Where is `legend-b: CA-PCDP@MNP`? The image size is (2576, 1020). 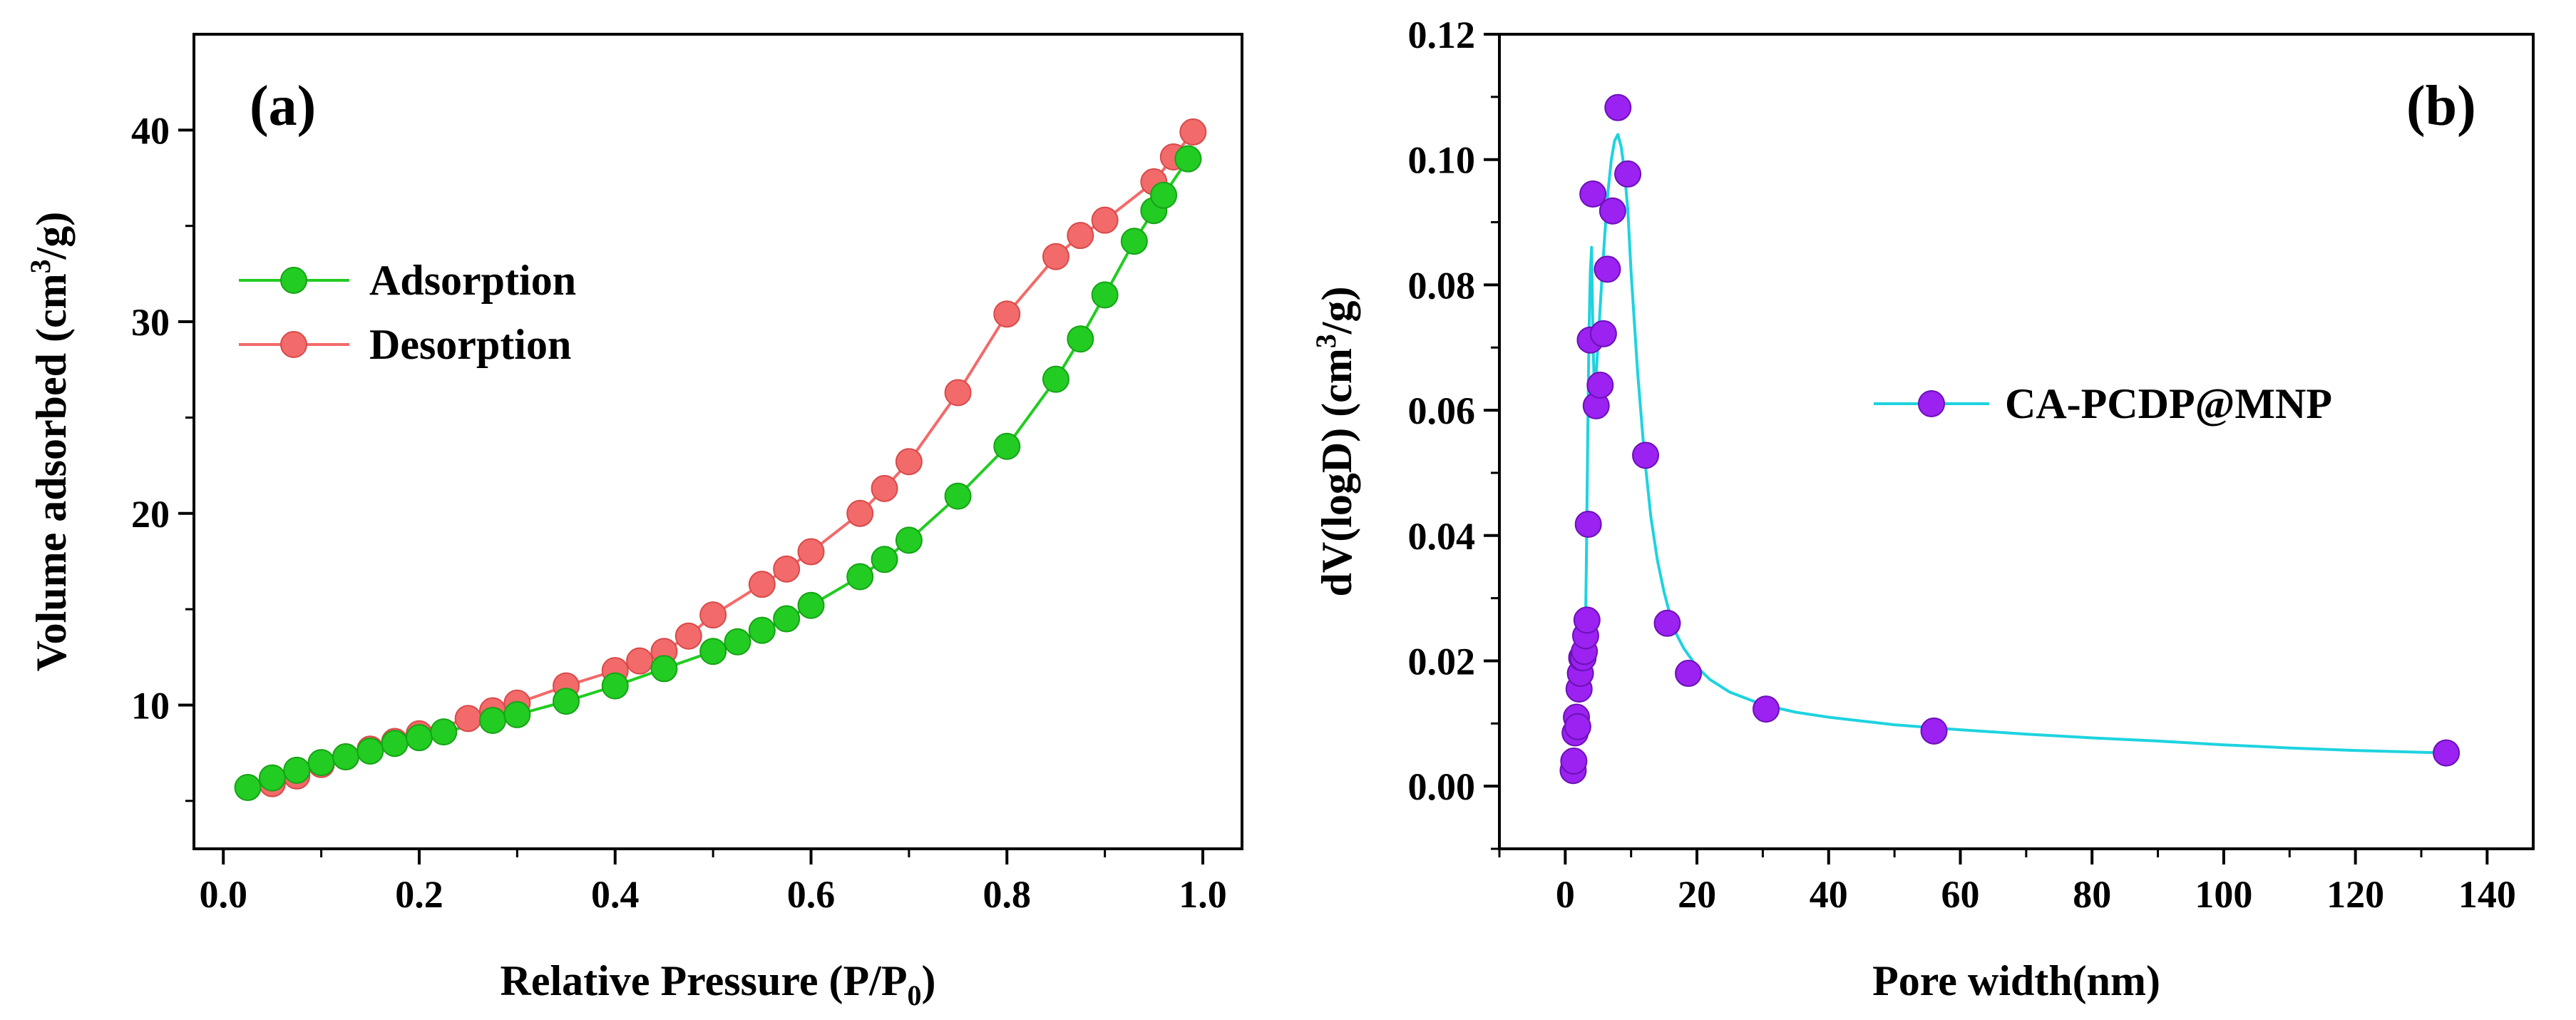 legend-b: CA-PCDP@MNP is located at coordinates (2103, 403).